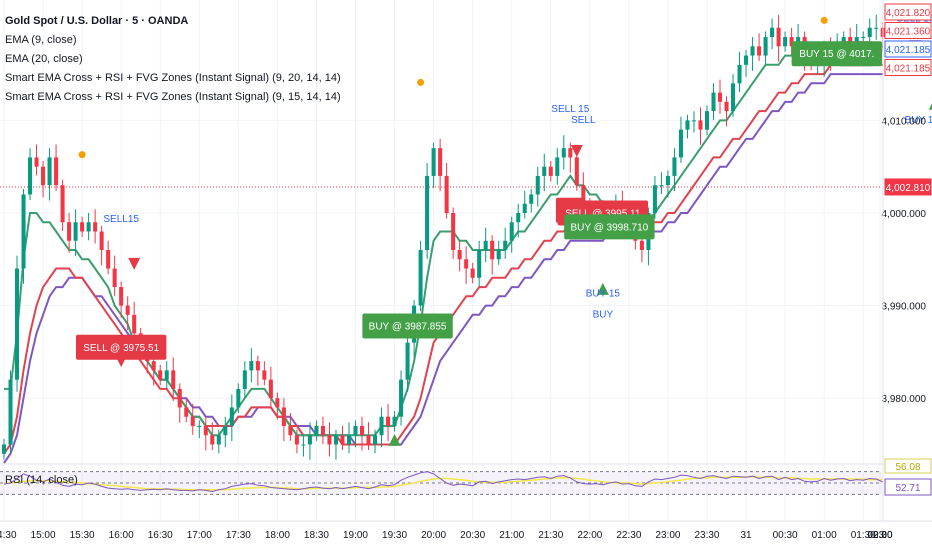 The width and height of the screenshot is (932, 550). I want to click on y-tick-label: 4,000.000, so click(904, 214).